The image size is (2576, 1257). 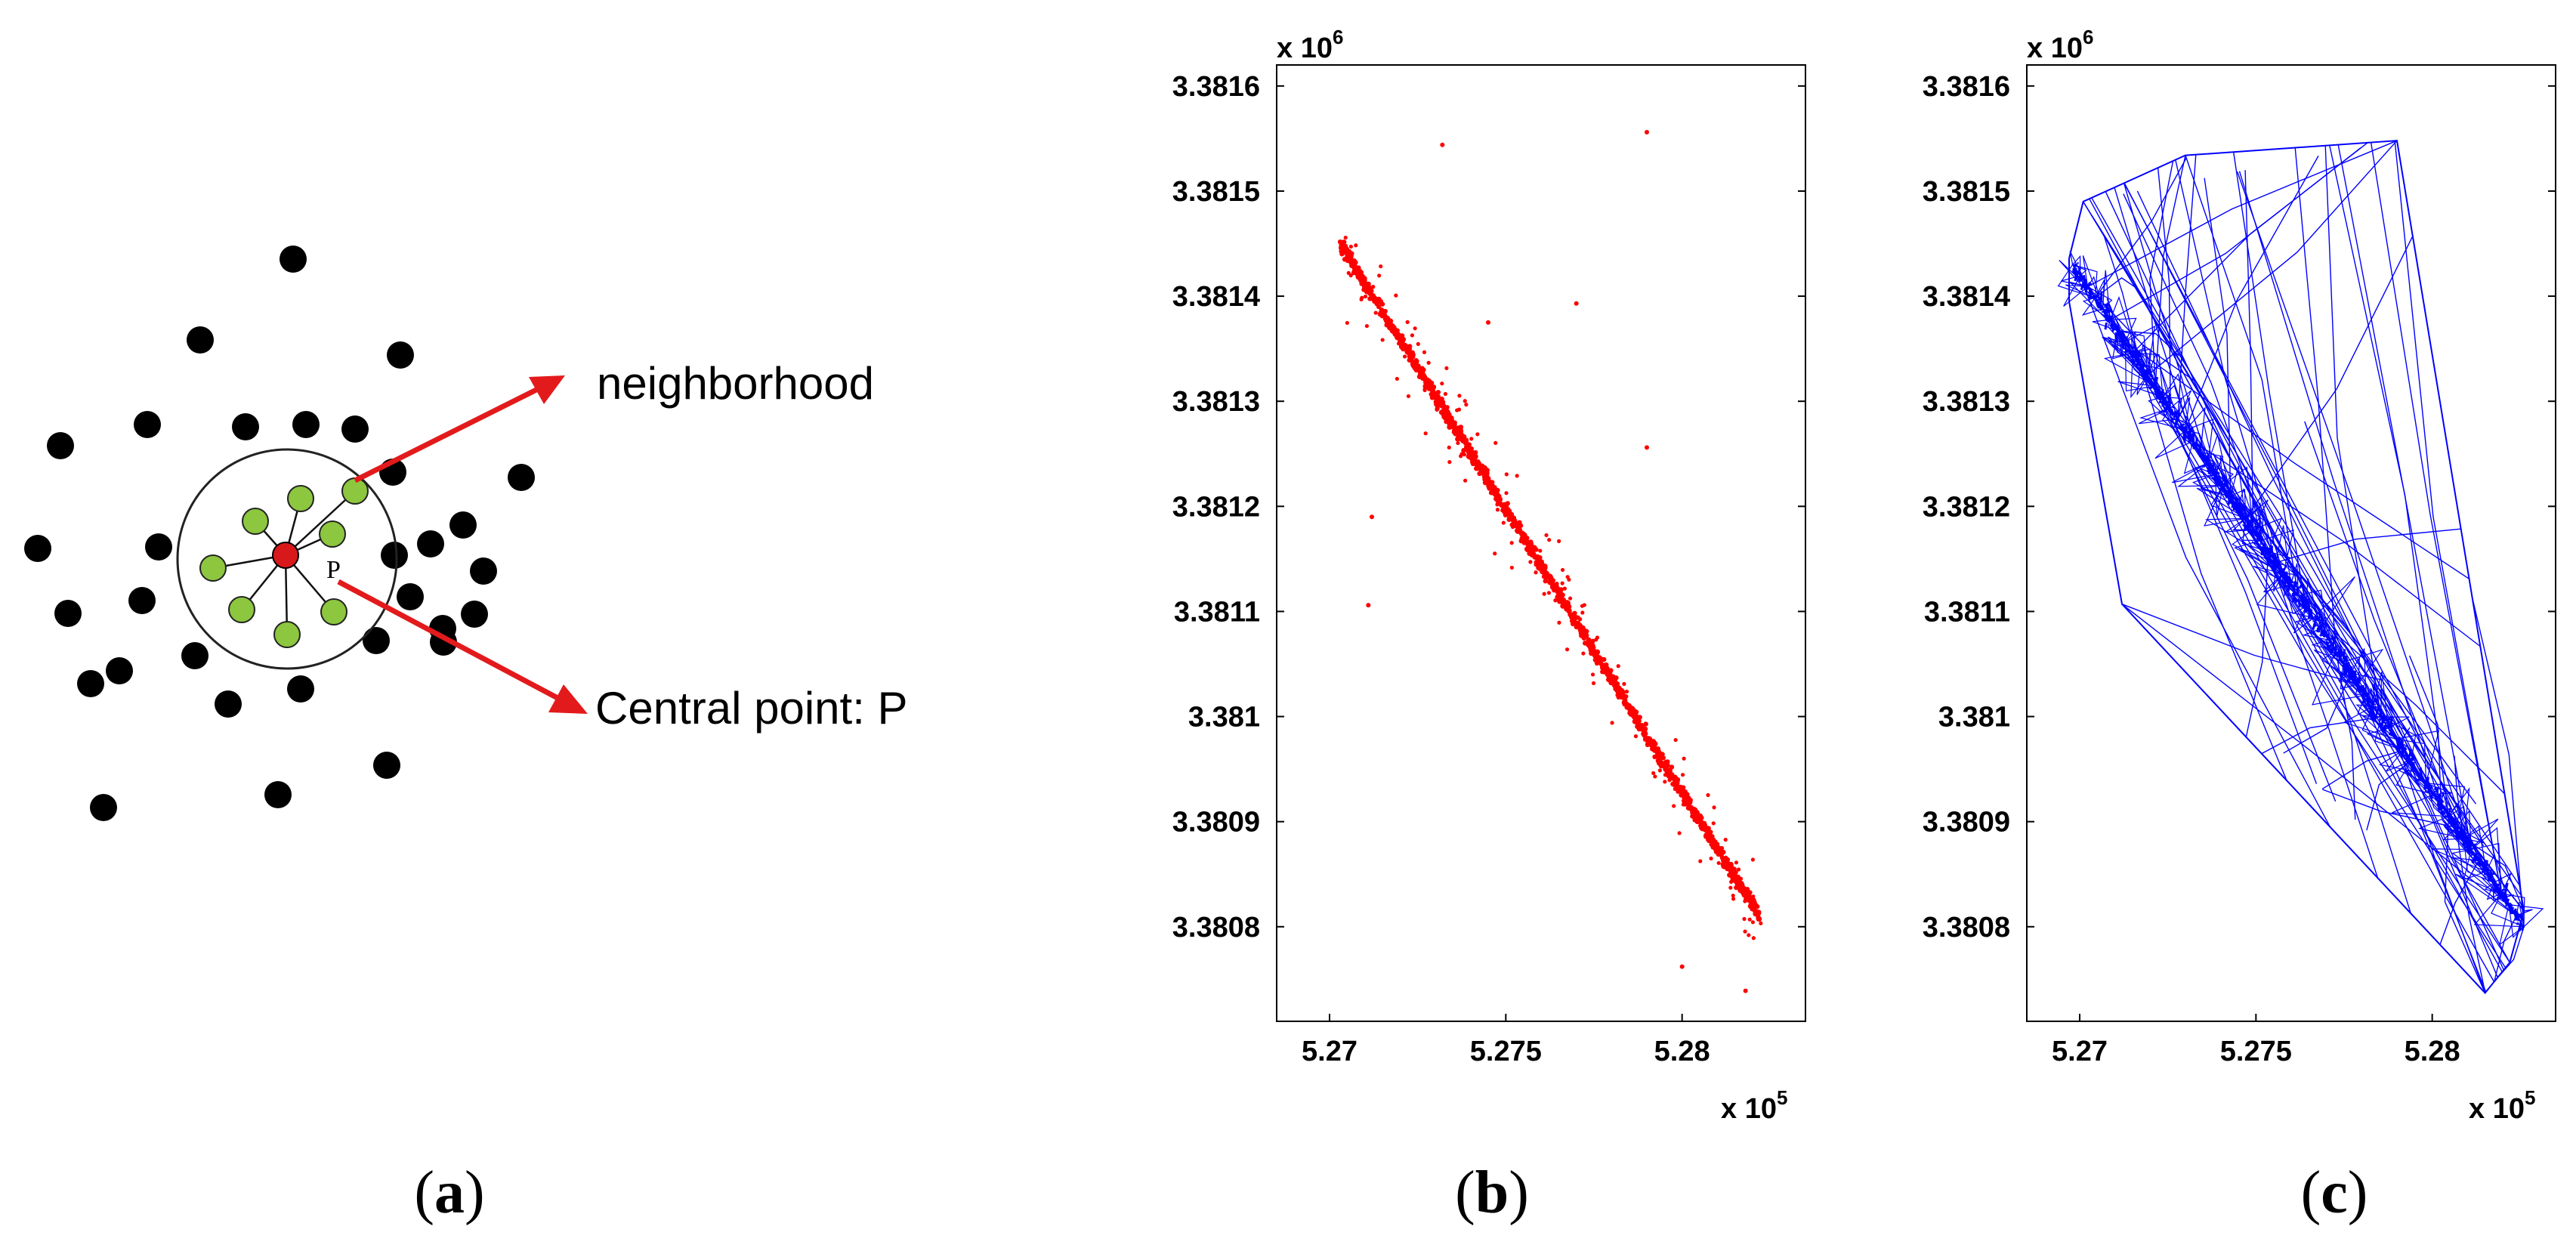 I want to click on scatter-outlier, so click(x=1368, y=605).